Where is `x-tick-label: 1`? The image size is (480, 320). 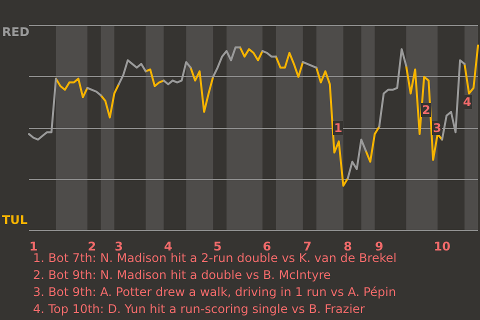
x-tick-label: 1 is located at coordinates (33, 246).